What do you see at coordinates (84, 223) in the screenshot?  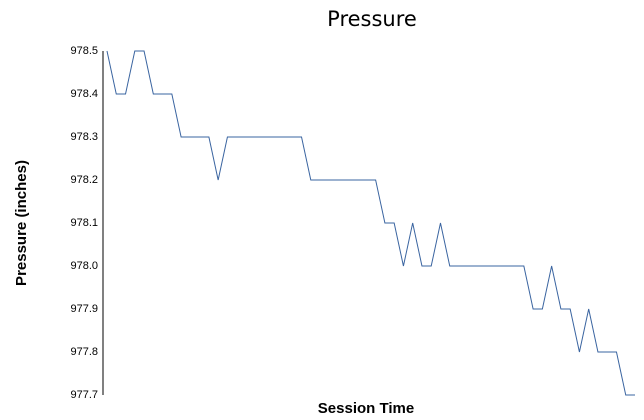 I see `y-tick-label: 978.1` at bounding box center [84, 223].